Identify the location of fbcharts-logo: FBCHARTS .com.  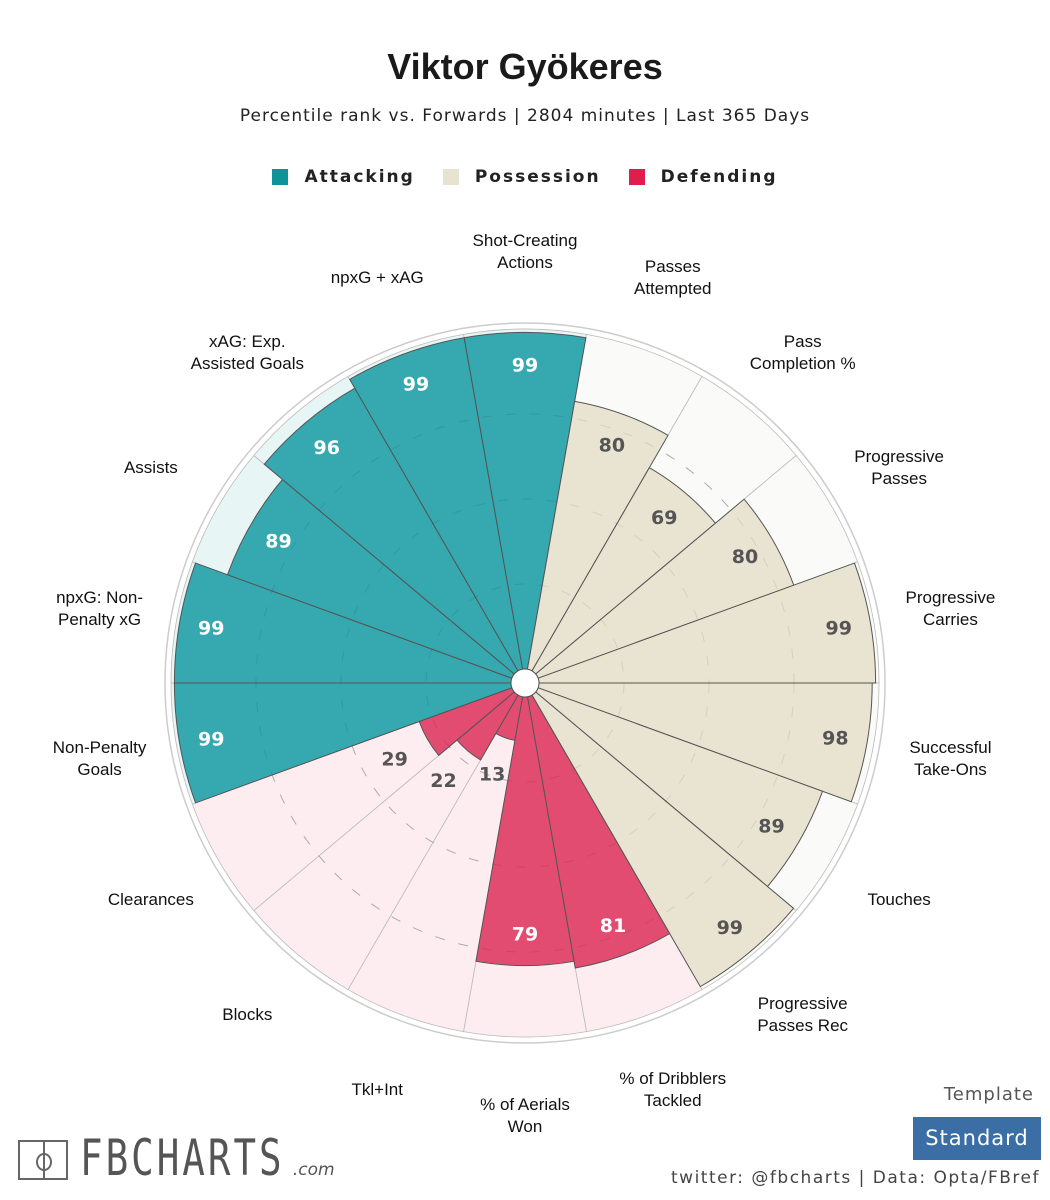
(176, 1158).